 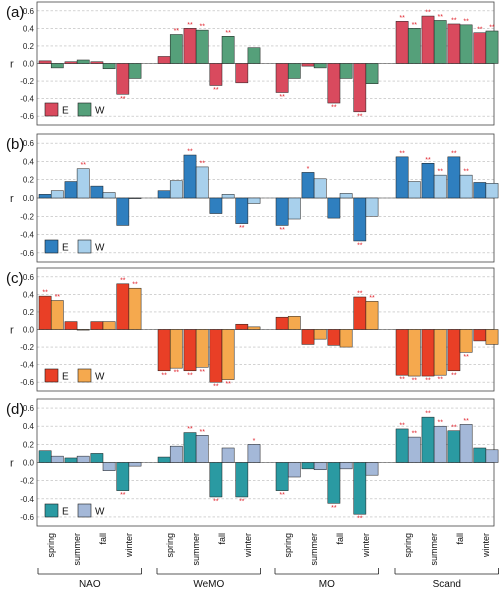 I want to click on season-label-NAO-fall: fall, so click(x=103, y=539).